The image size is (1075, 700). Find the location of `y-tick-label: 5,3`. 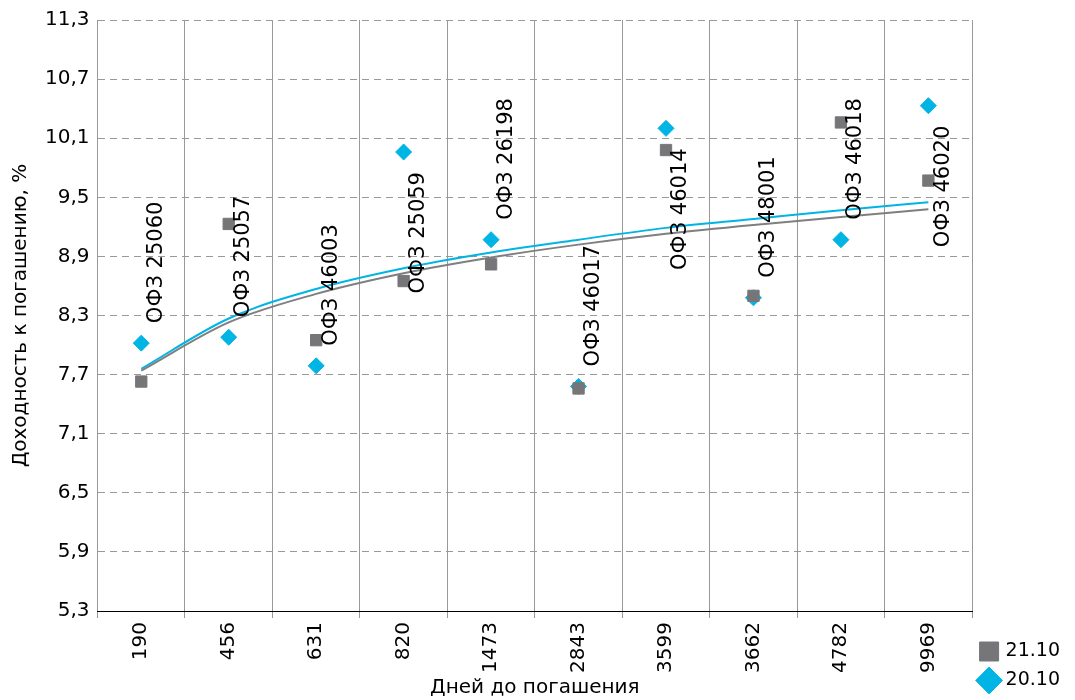

y-tick-label: 5,3 is located at coordinates (73, 609).